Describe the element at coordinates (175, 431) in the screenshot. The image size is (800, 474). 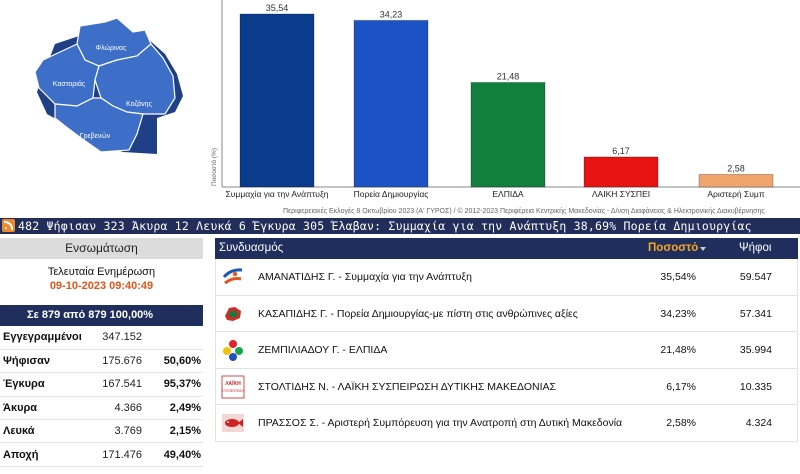
I see `stats-percent: 2,15%` at that location.